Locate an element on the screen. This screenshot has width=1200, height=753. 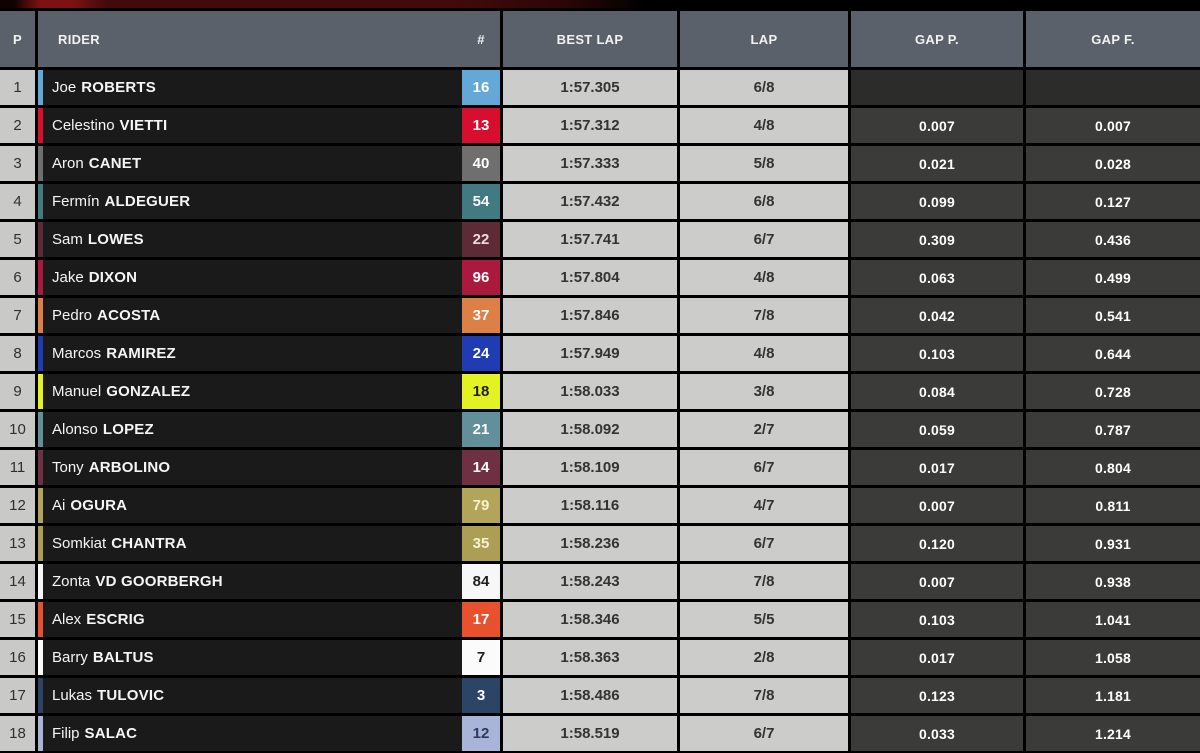
rider-last-name: GONZALEZ is located at coordinates (148, 391).